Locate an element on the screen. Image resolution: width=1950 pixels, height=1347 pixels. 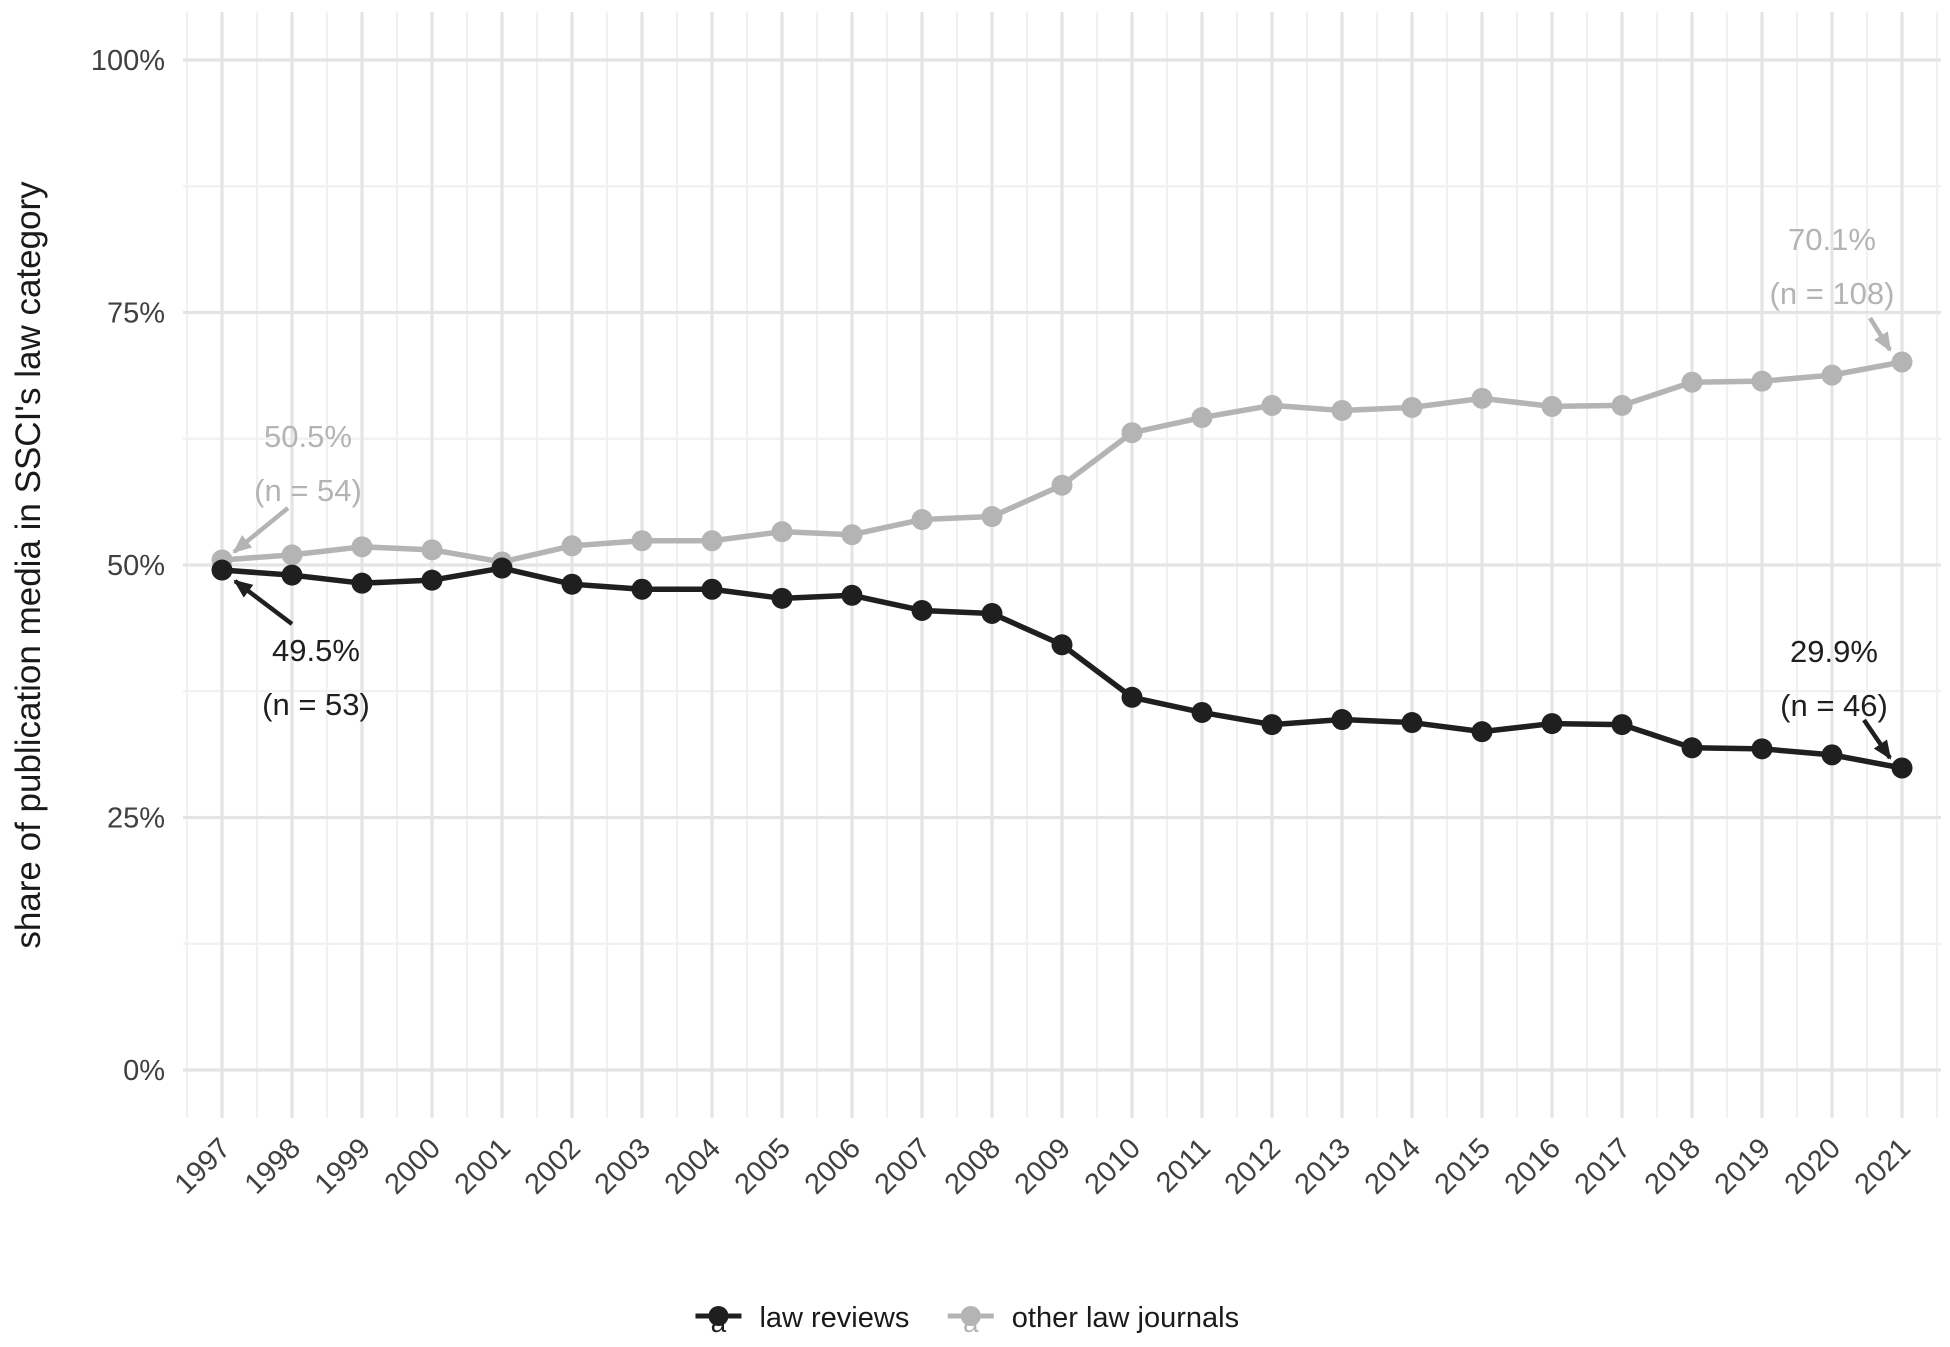
x-tick-label: 2009 is located at coordinates (1043, 1166).